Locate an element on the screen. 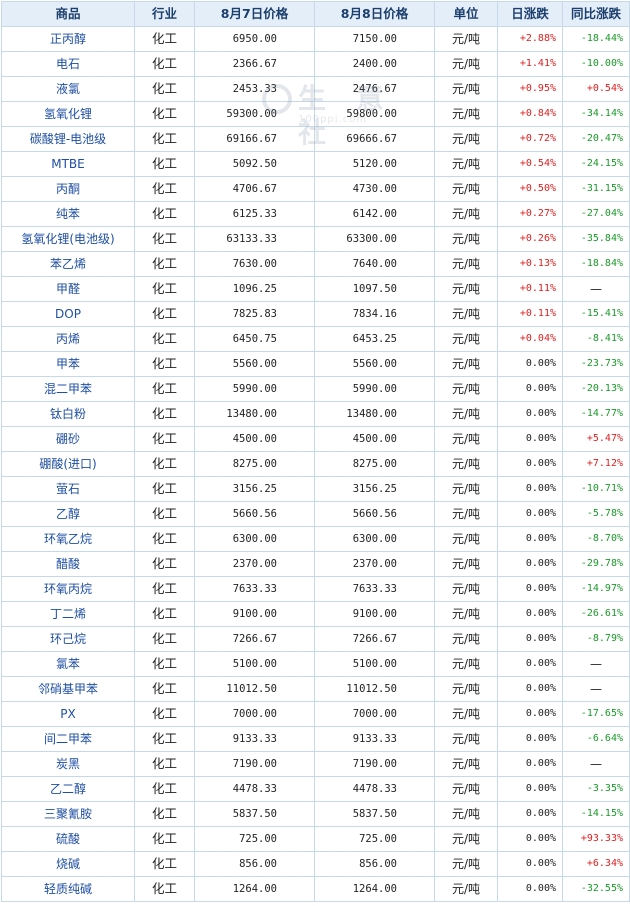 The height and width of the screenshot is (906, 630). product-name-link: 氢氧化锂(电池级) is located at coordinates (68, 239).